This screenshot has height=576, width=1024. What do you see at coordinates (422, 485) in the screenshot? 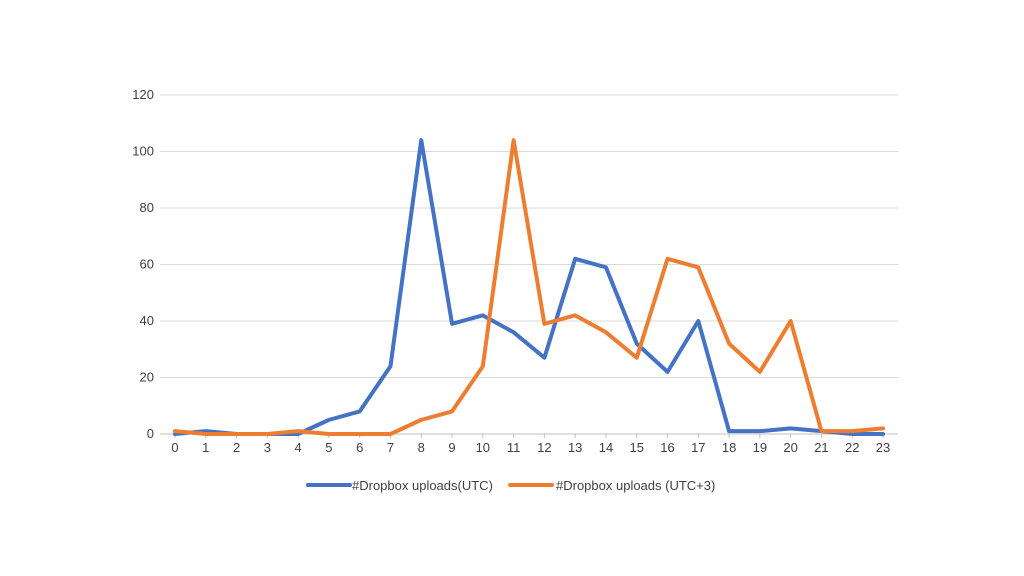
I see `legend-label: #Dropbox uploads(UTC)` at bounding box center [422, 485].